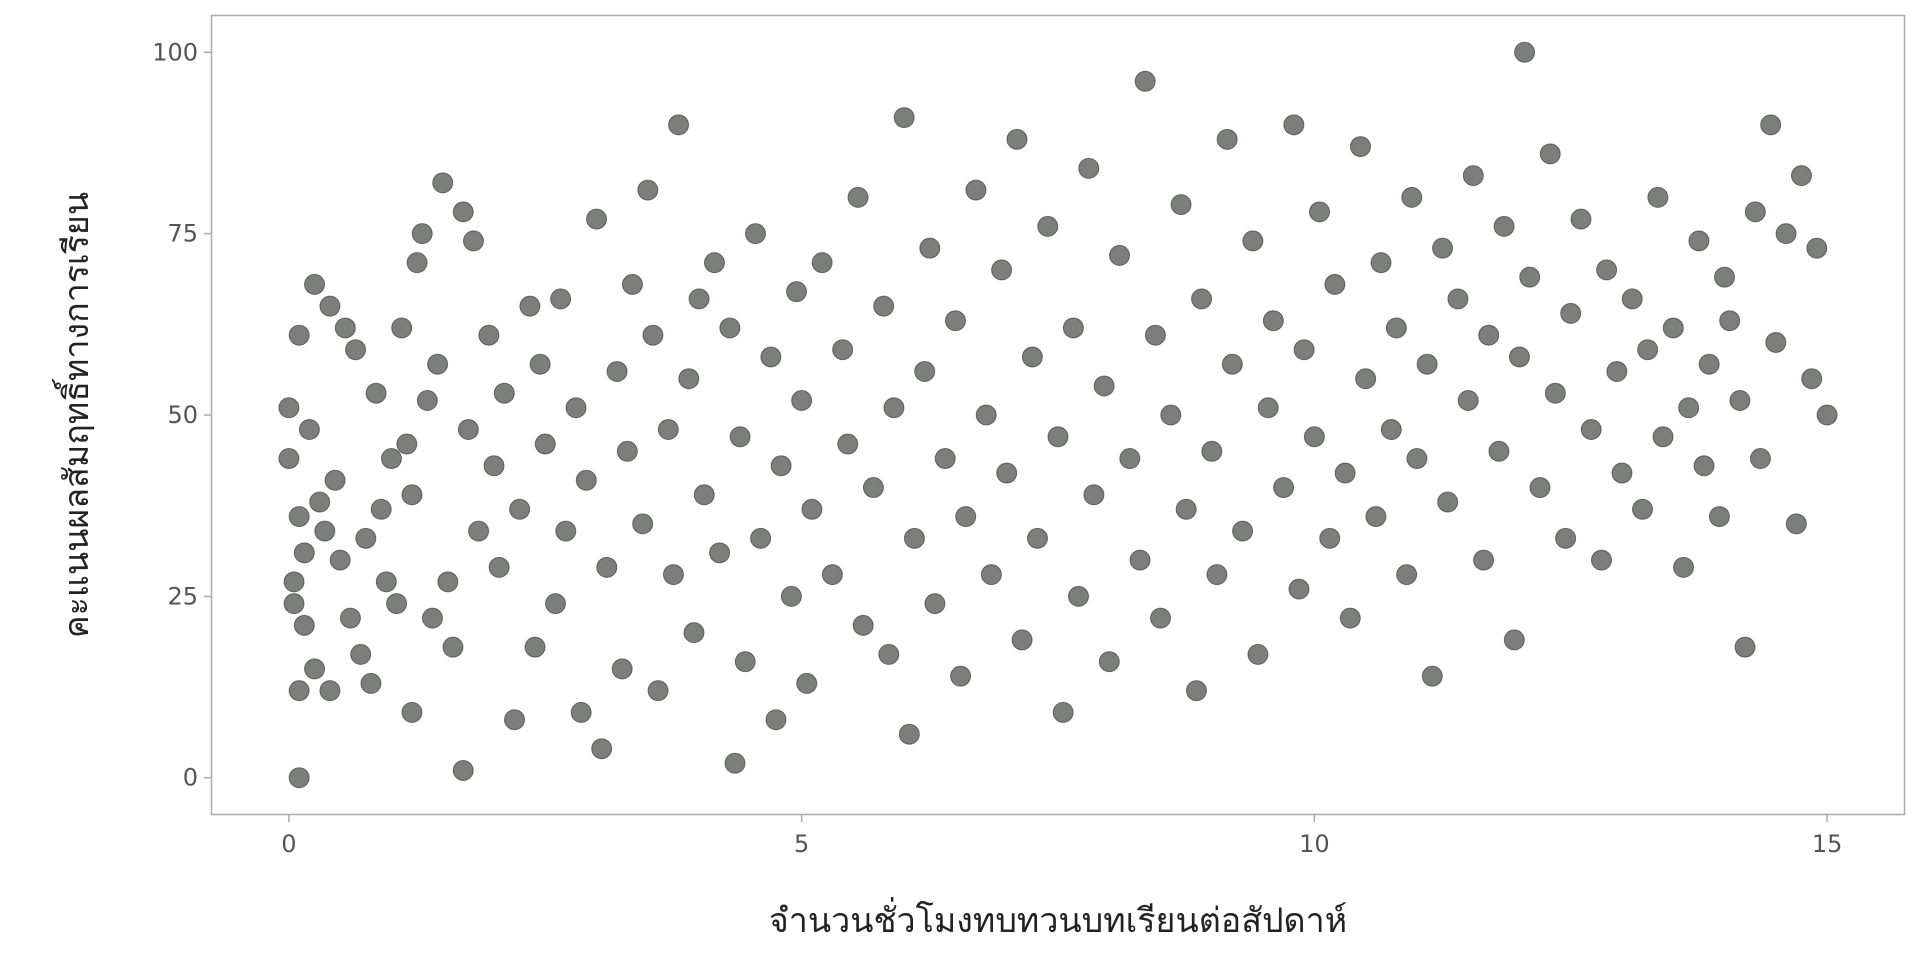  What do you see at coordinates (182, 234) in the screenshot?
I see `y-tick-label: 75` at bounding box center [182, 234].